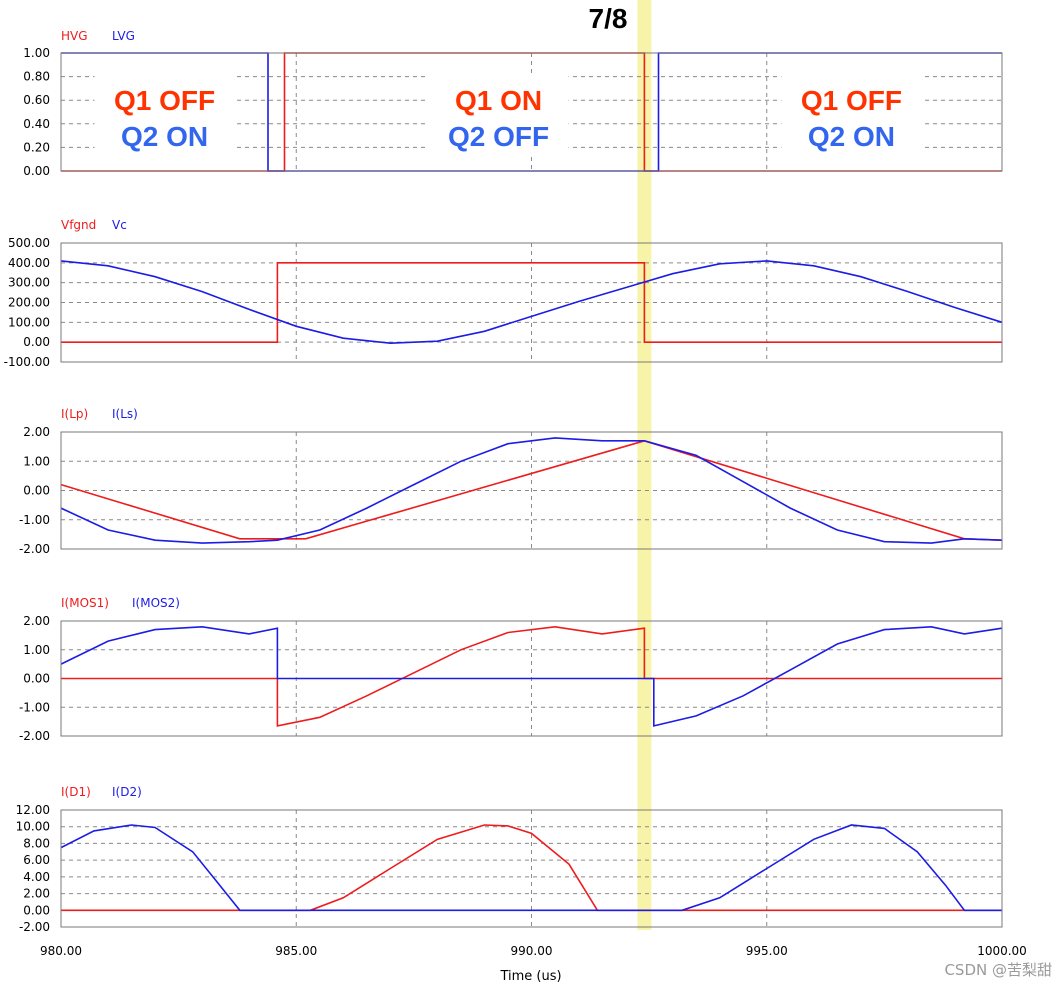 This screenshot has width=1057, height=987. I want to click on time-marker-band, so click(644, 465).